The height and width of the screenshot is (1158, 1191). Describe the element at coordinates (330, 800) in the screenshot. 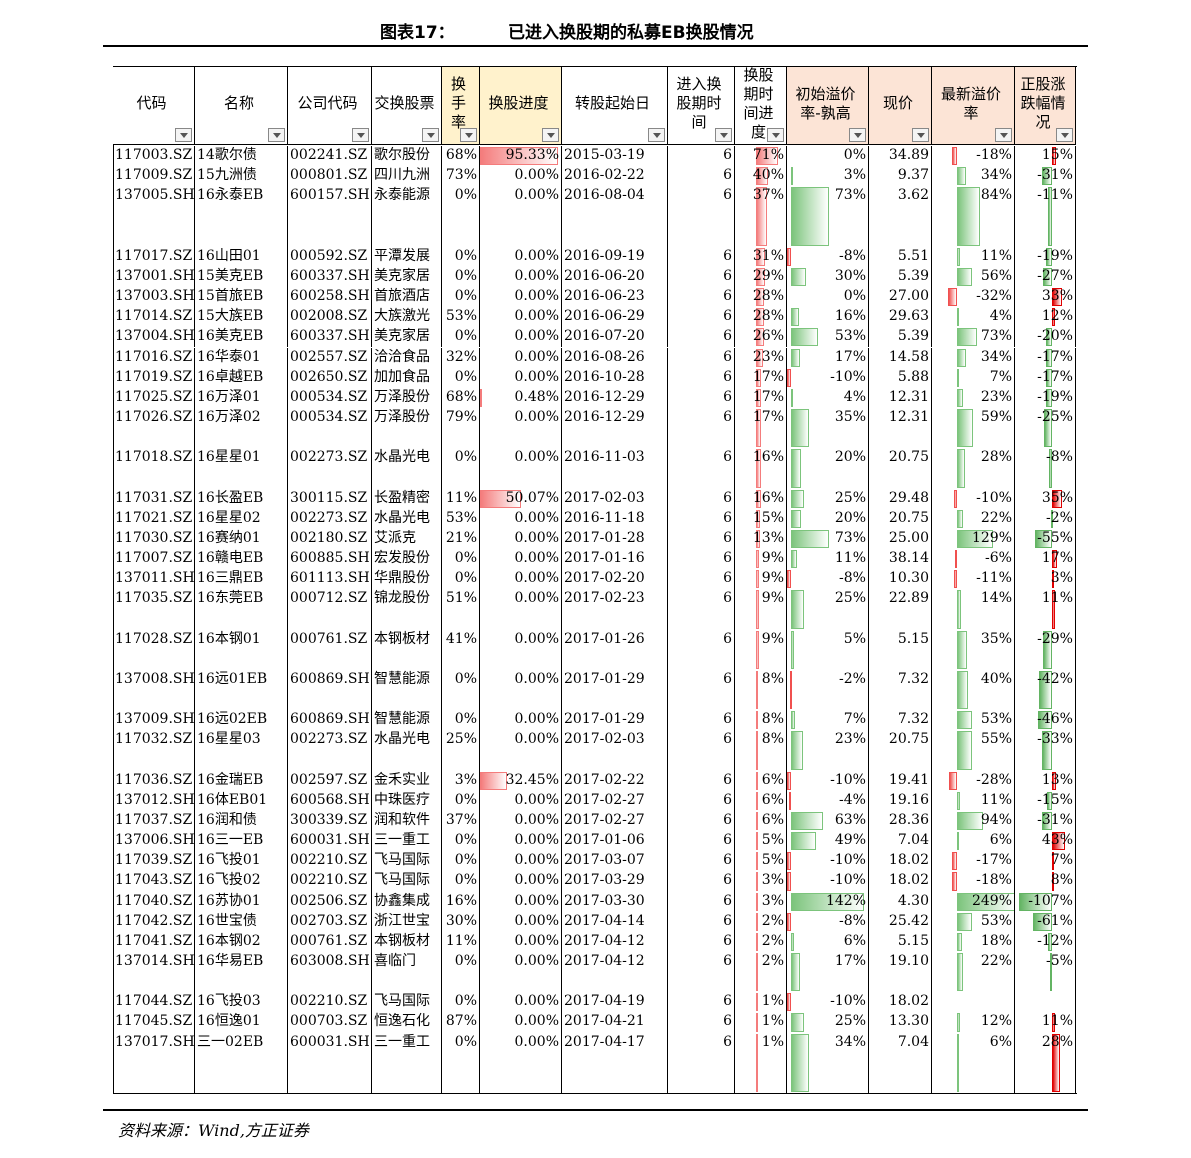

I see `table-cell: 600568.SH` at that location.